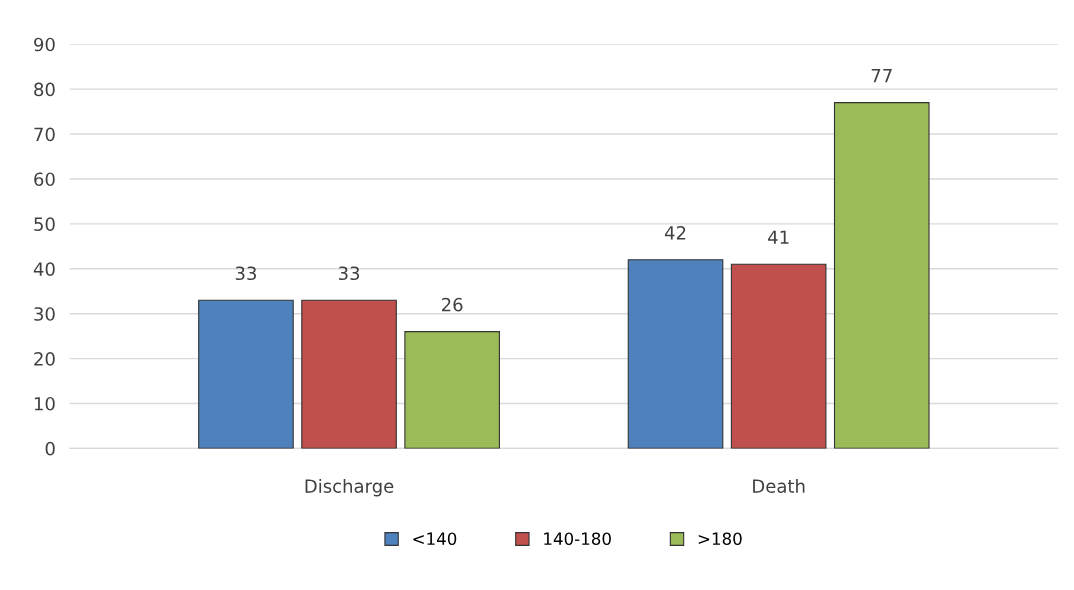 This screenshot has height=590, width=1074. I want to click on y-tick-label: 0, so click(50, 448).